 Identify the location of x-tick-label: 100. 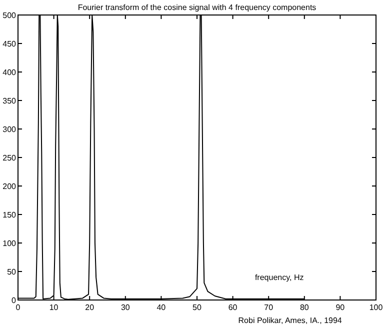
(376, 307).